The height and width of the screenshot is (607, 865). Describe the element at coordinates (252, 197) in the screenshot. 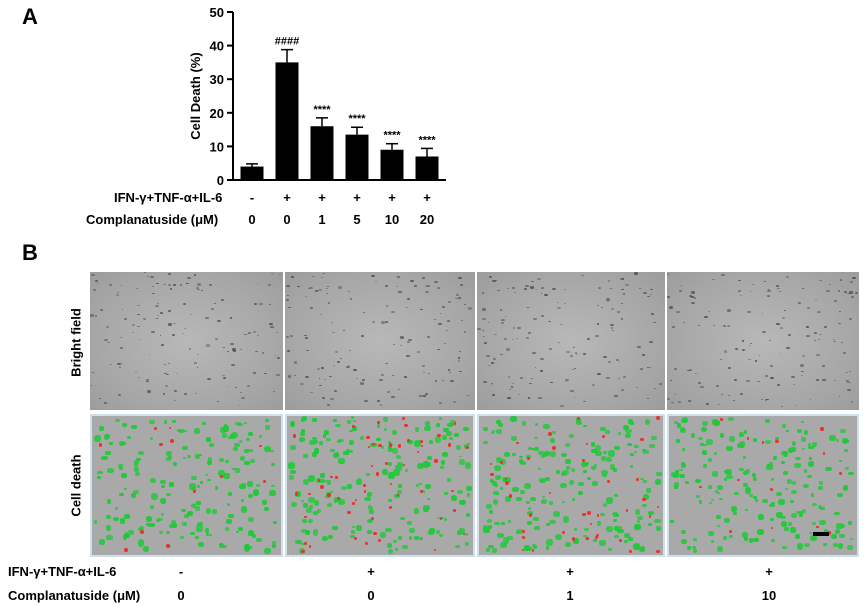

I see `chart-treatment-mark: -` at that location.